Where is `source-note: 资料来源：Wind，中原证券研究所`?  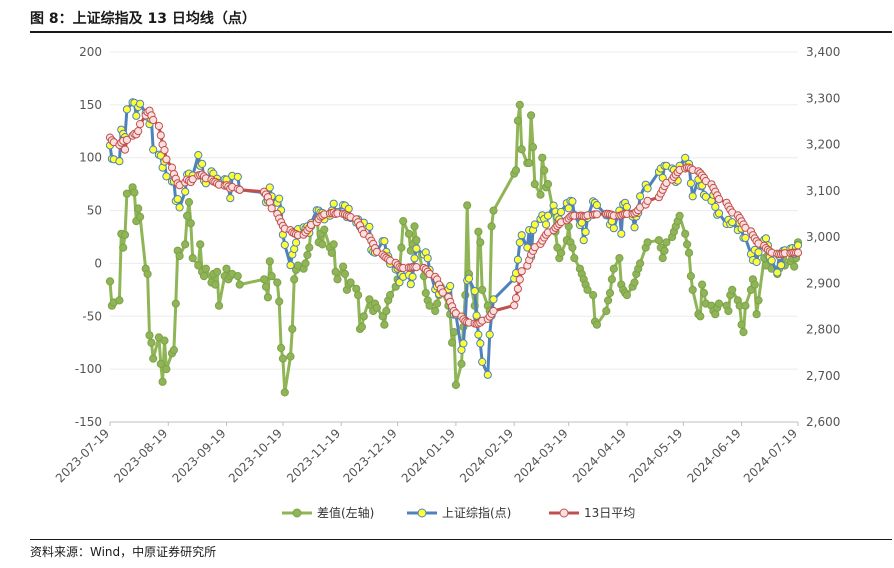
source-note: 资料来源：Wind，中原证券研究所 is located at coordinates (123, 552).